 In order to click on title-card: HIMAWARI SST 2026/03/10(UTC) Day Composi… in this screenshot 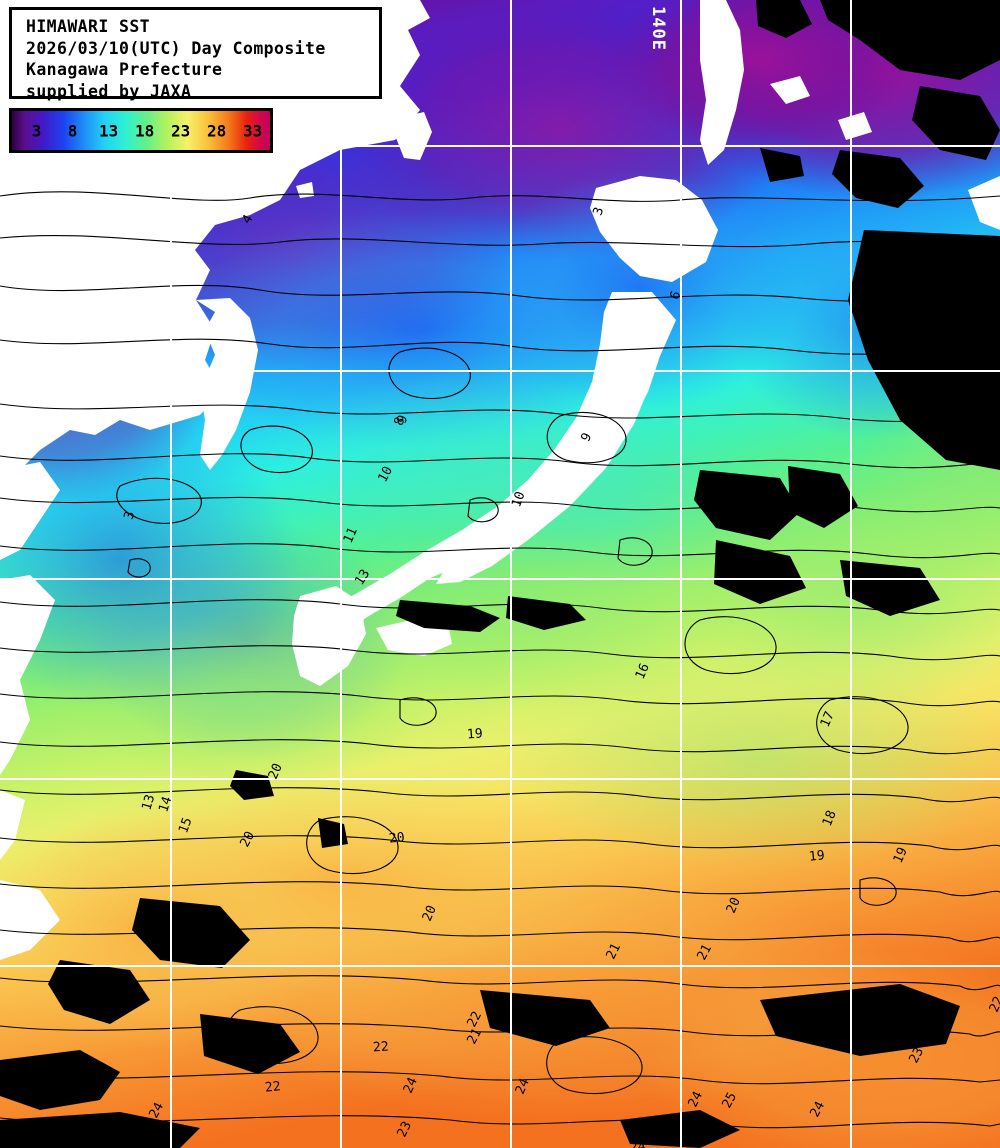, I will do `click(195, 54)`.